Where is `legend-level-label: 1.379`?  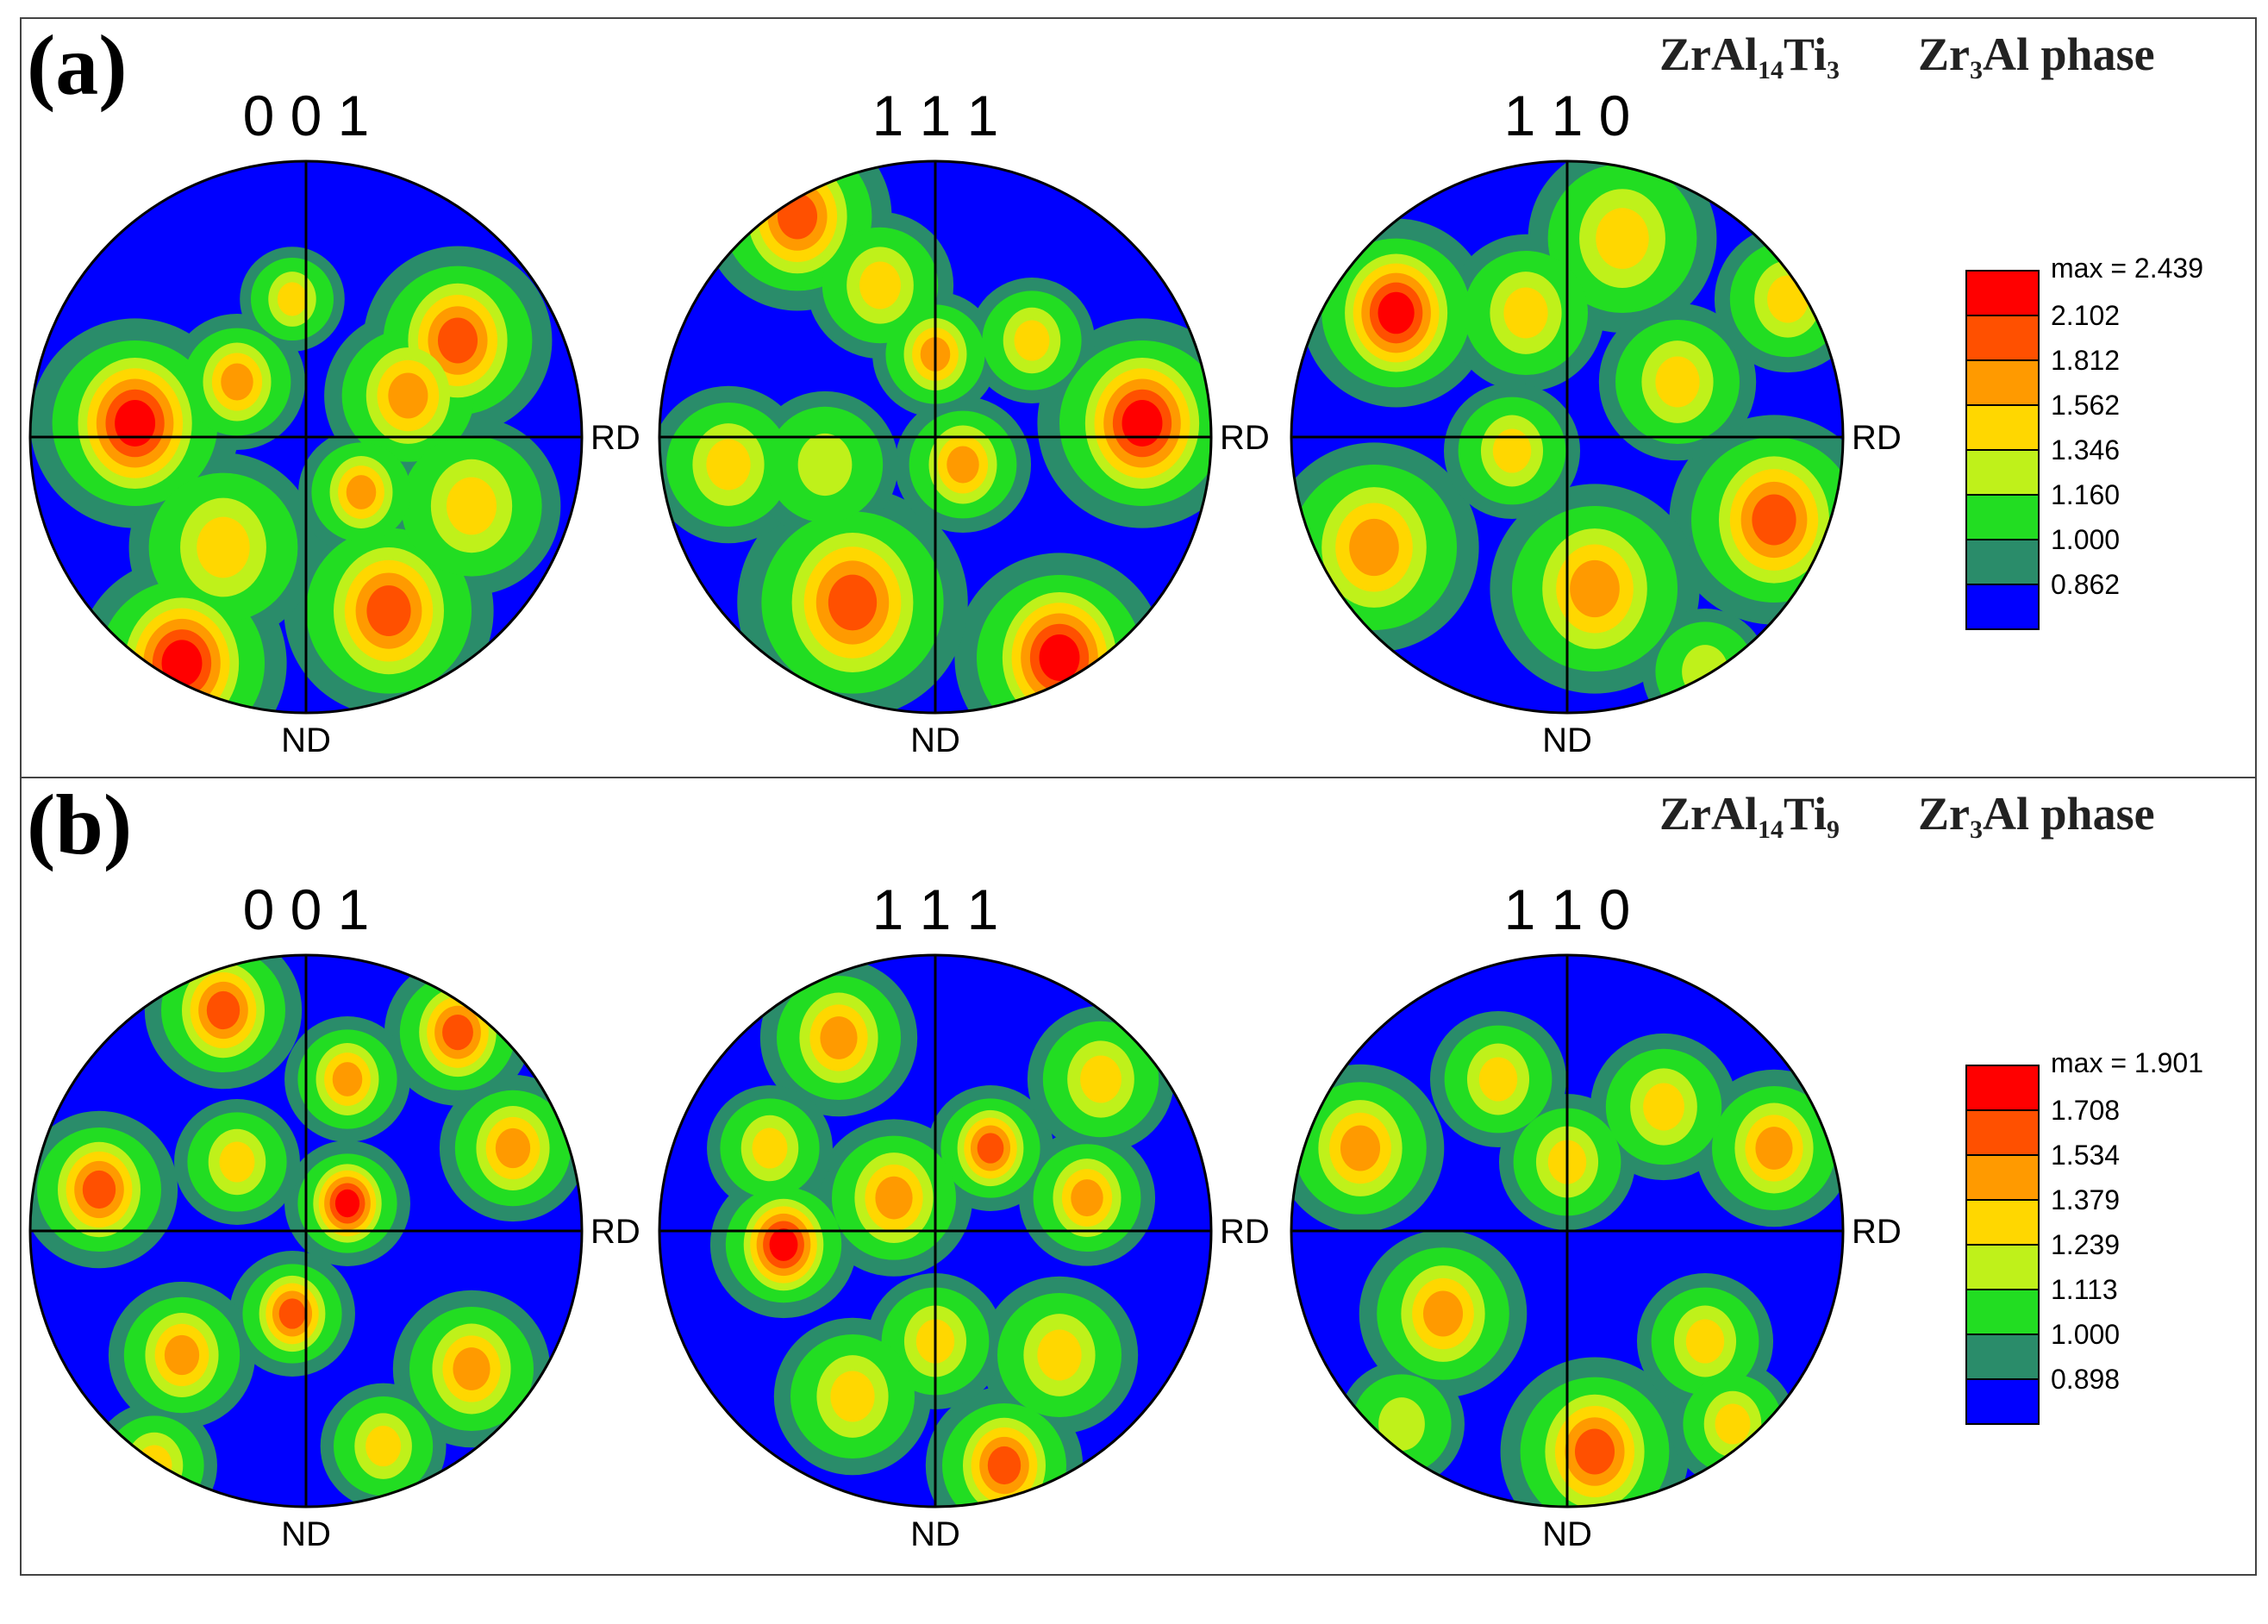
legend-level-label: 1.379 is located at coordinates (2085, 1199).